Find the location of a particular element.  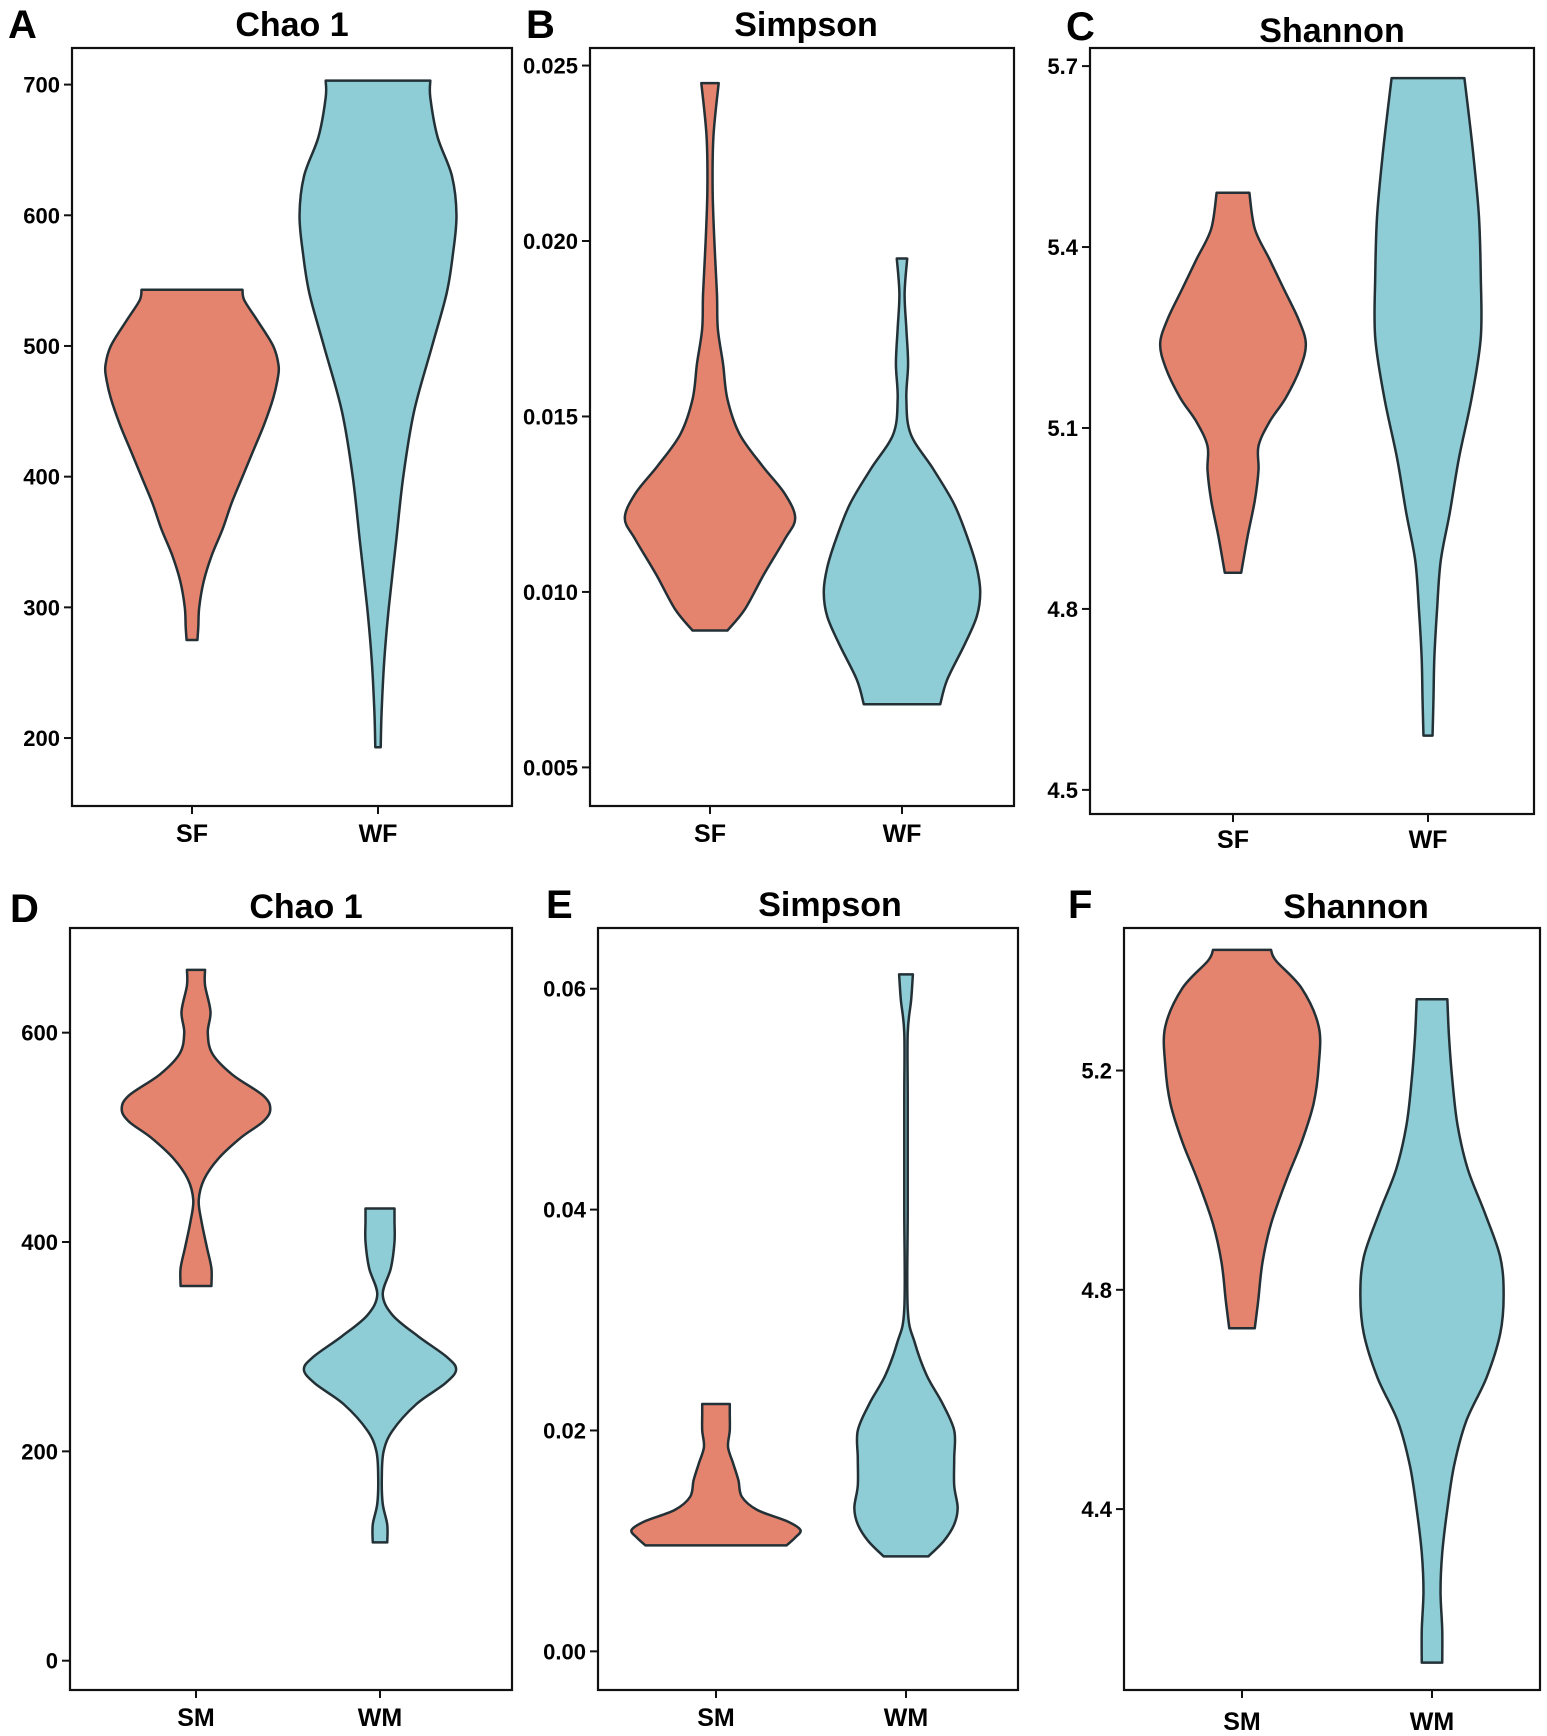

y-tick-label: 5.4 is located at coordinates (1062, 247).